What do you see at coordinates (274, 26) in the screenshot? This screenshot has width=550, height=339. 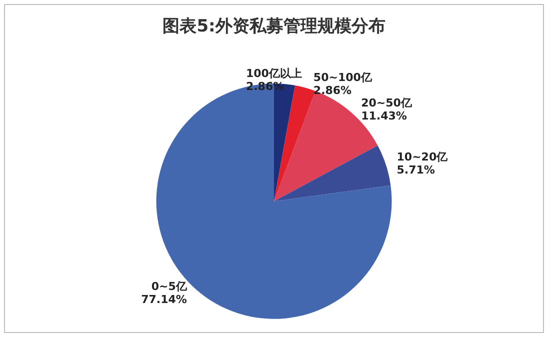 I see `chart-title: 图表5:外资私募管理规模分布` at bounding box center [274, 26].